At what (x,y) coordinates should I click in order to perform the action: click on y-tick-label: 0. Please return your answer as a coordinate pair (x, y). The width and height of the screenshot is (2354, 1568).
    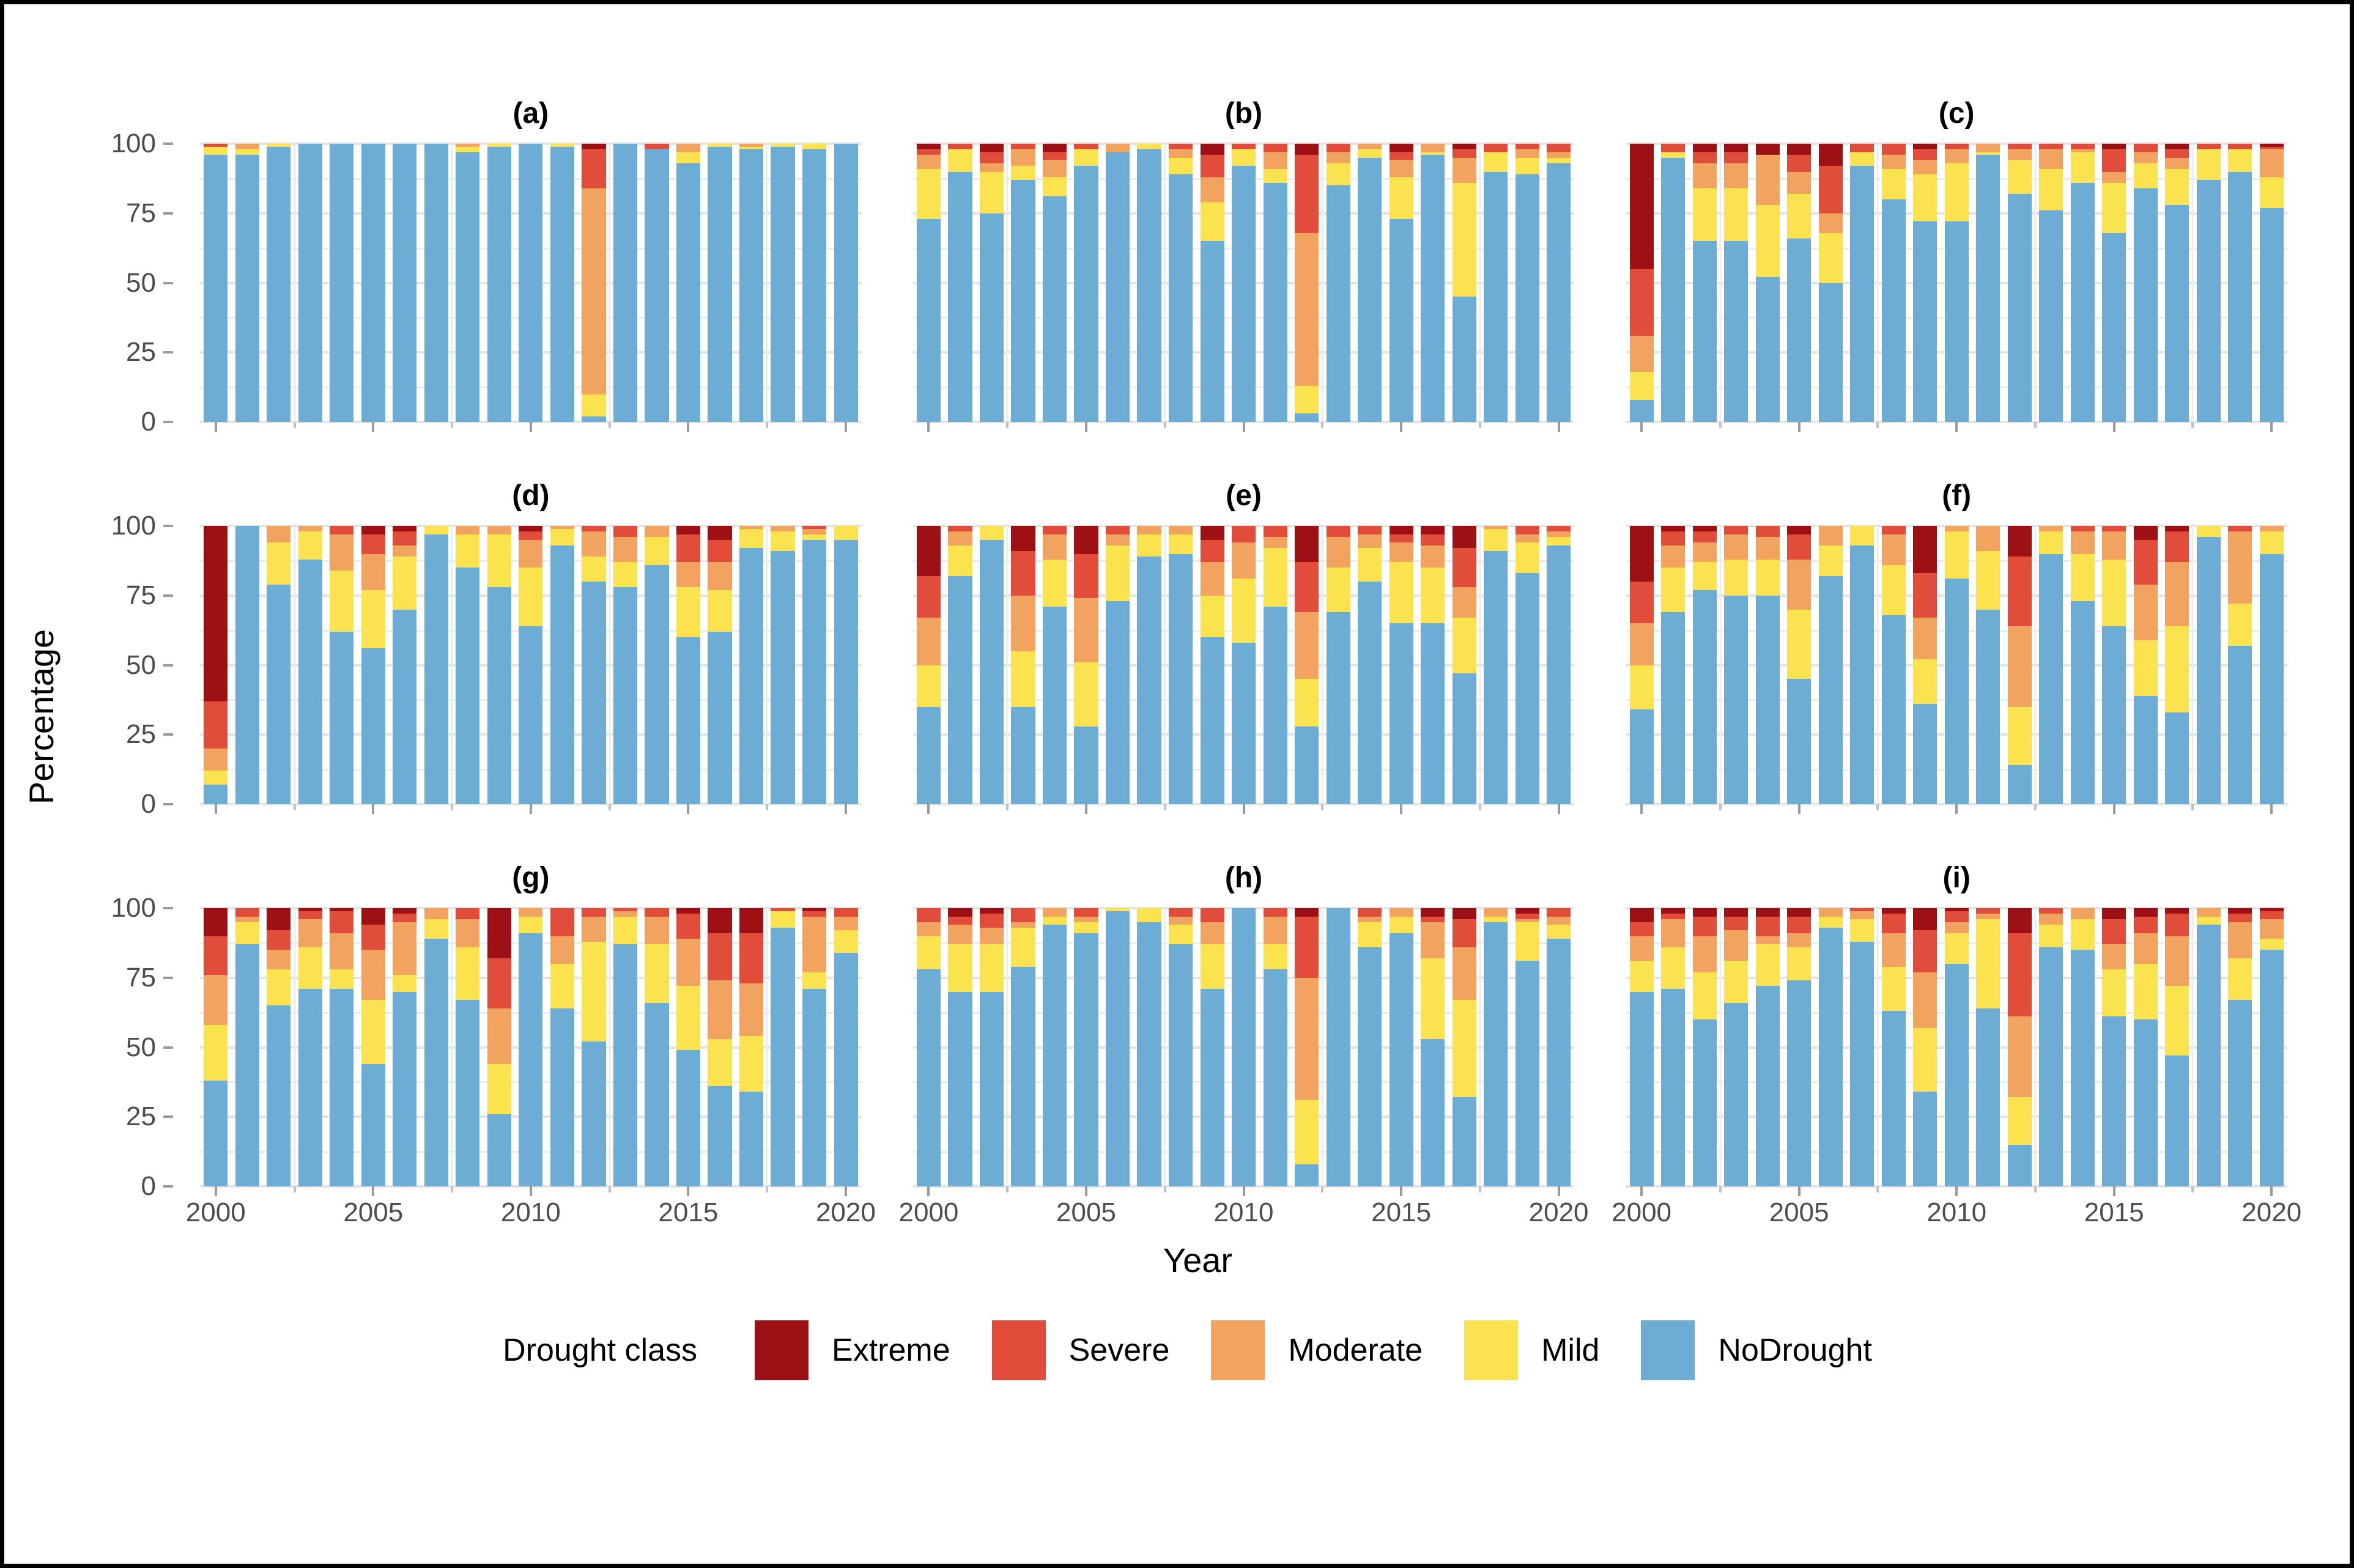
    Looking at the image, I should click on (148, 1186).